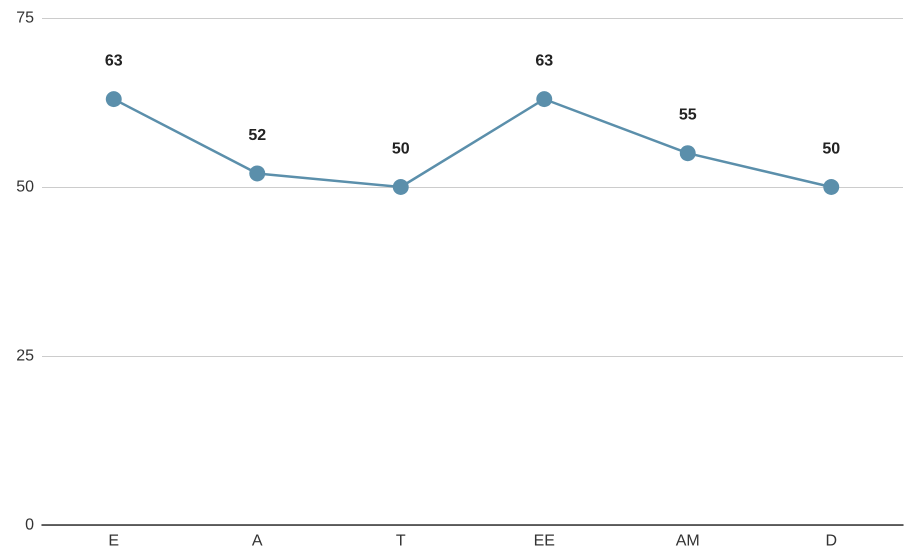  Describe the element at coordinates (25, 187) in the screenshot. I see `y-tick-label: 50` at that location.